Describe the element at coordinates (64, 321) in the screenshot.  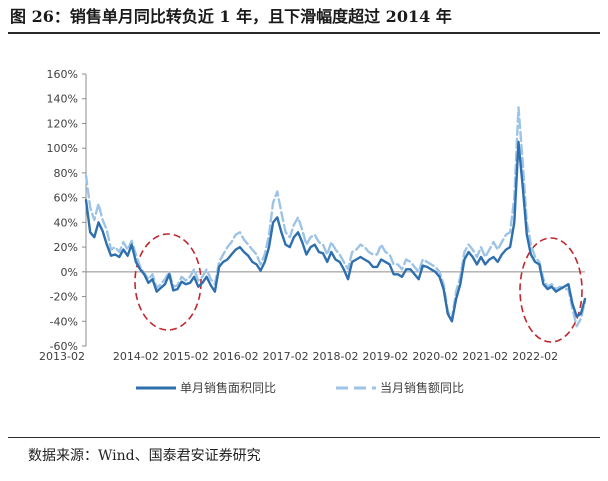
I see `y-tick-label: -40%` at that location.